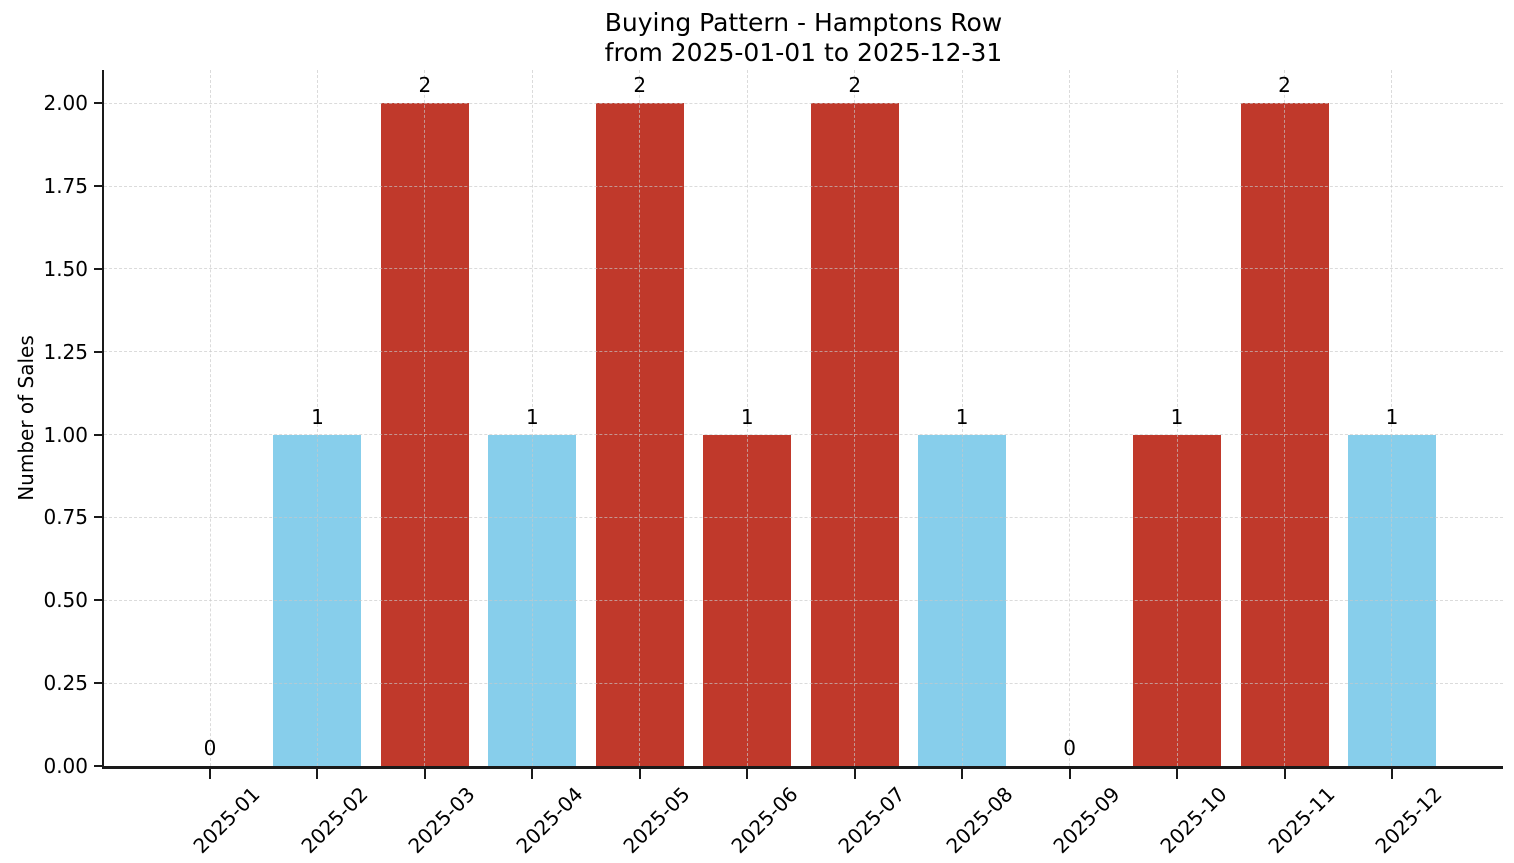 Image resolution: width=1514 pixels, height=863 pixels. Describe the element at coordinates (441, 820) in the screenshot. I see `x-tick-label-text: 2025-03` at that location.